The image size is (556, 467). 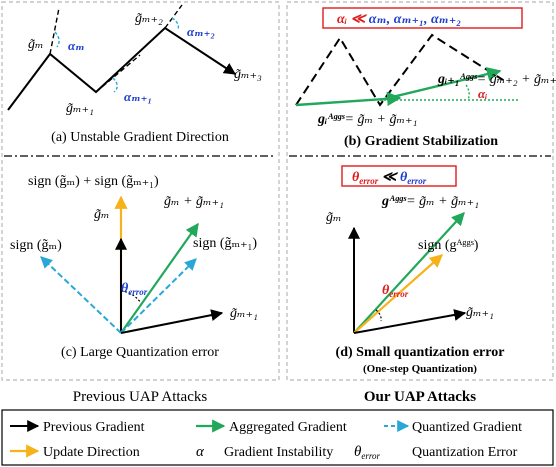 I want to click on theta-c: θ, so click(x=125, y=288).